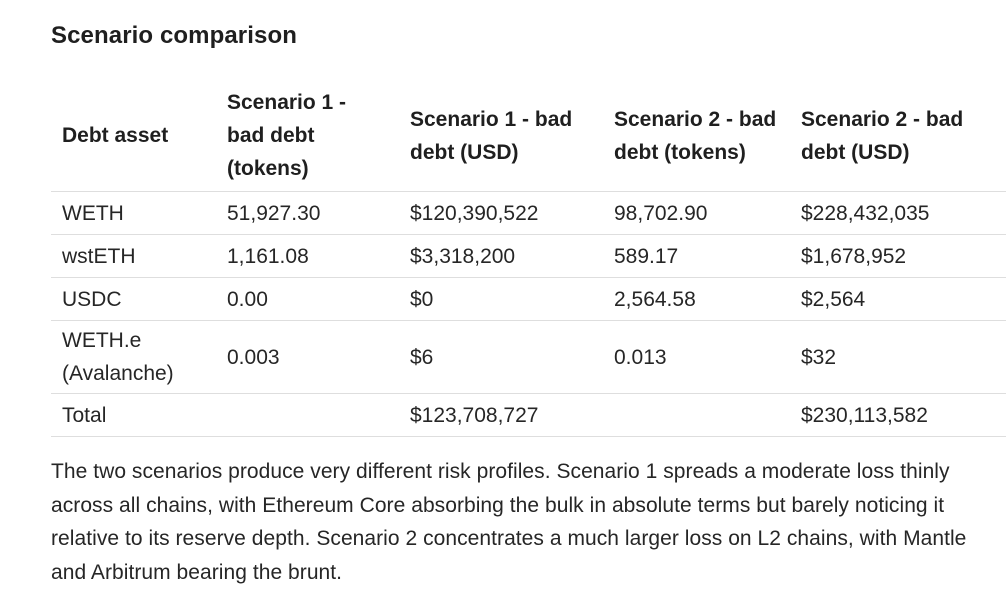  What do you see at coordinates (501, 357) in the screenshot?
I see `cell-s1-usd: $6` at bounding box center [501, 357].